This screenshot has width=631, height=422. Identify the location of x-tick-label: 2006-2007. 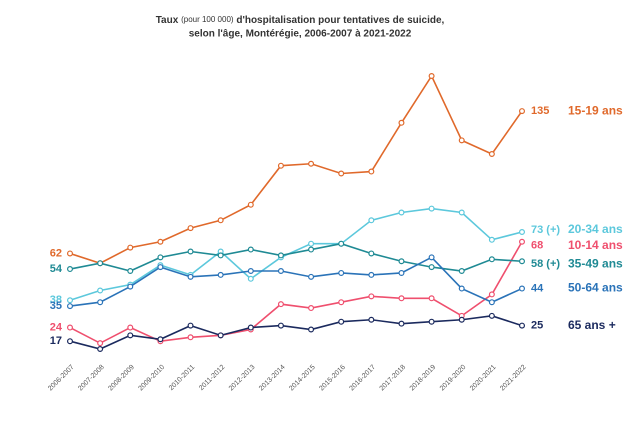
(61, 378).